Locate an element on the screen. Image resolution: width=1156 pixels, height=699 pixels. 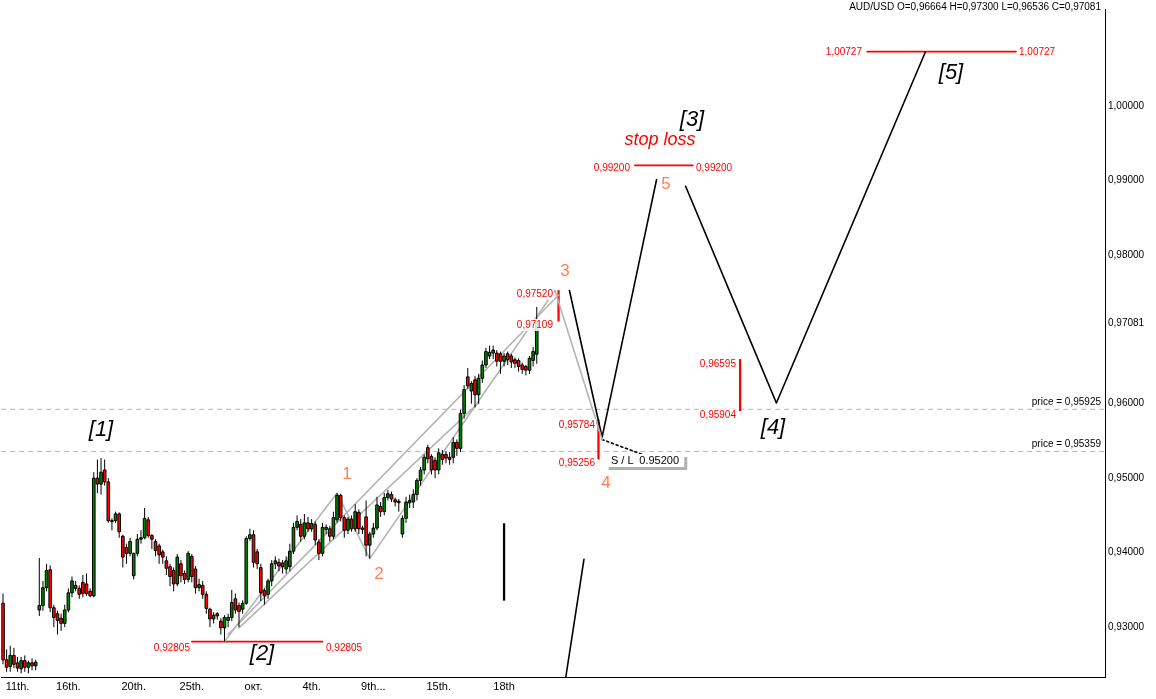
x-tick-label: 18th is located at coordinates (504, 685).